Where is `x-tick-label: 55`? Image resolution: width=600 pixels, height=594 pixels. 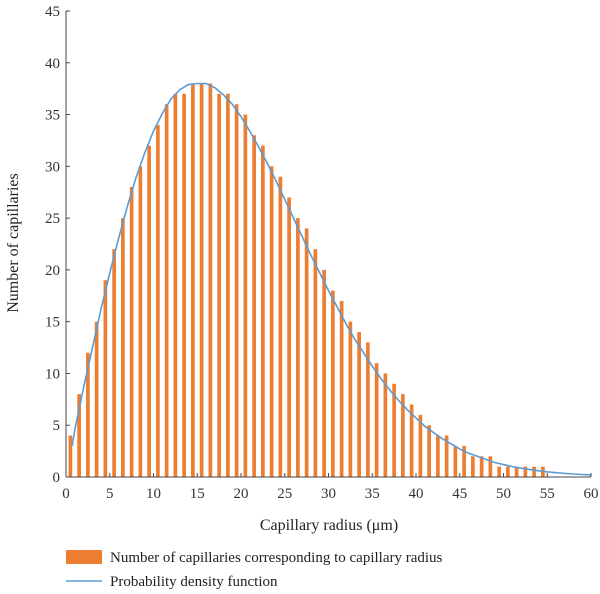
x-tick-label: 55 is located at coordinates (547, 494).